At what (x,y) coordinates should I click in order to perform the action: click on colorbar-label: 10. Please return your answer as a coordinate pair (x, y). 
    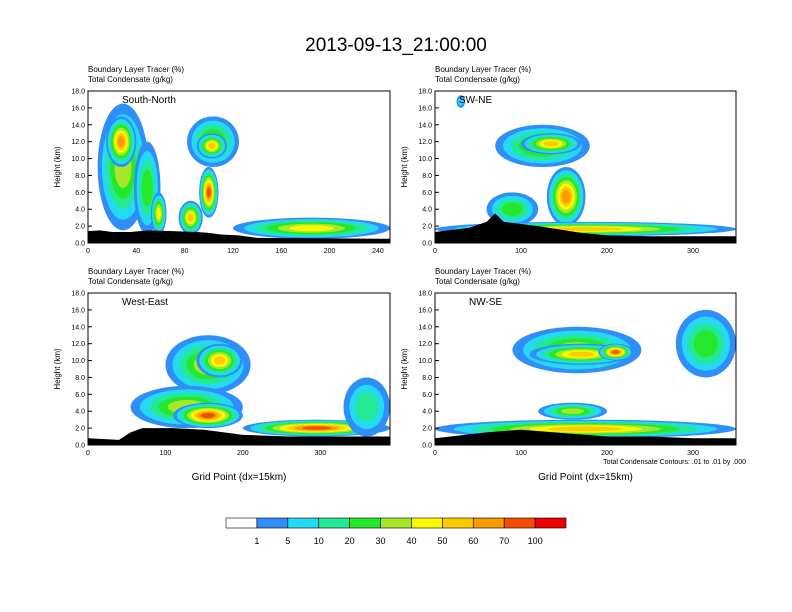
    Looking at the image, I should click on (319, 541).